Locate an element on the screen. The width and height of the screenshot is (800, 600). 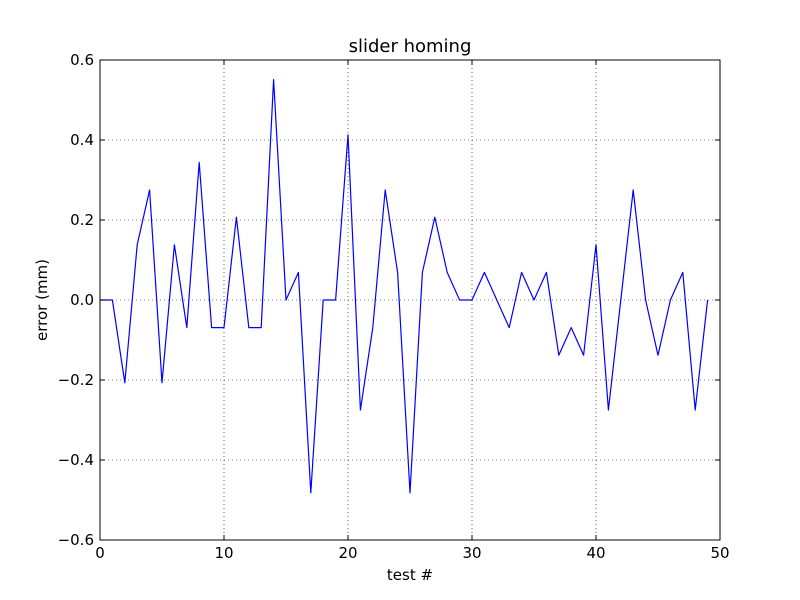
x-axis-label: test # is located at coordinates (410, 575).